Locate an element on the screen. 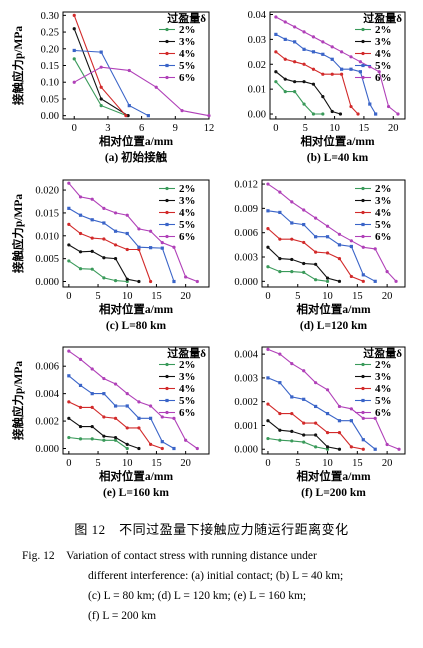 This screenshot has height=648, width=423. y-tick-label: 0.002 is located at coordinates (47, 422).